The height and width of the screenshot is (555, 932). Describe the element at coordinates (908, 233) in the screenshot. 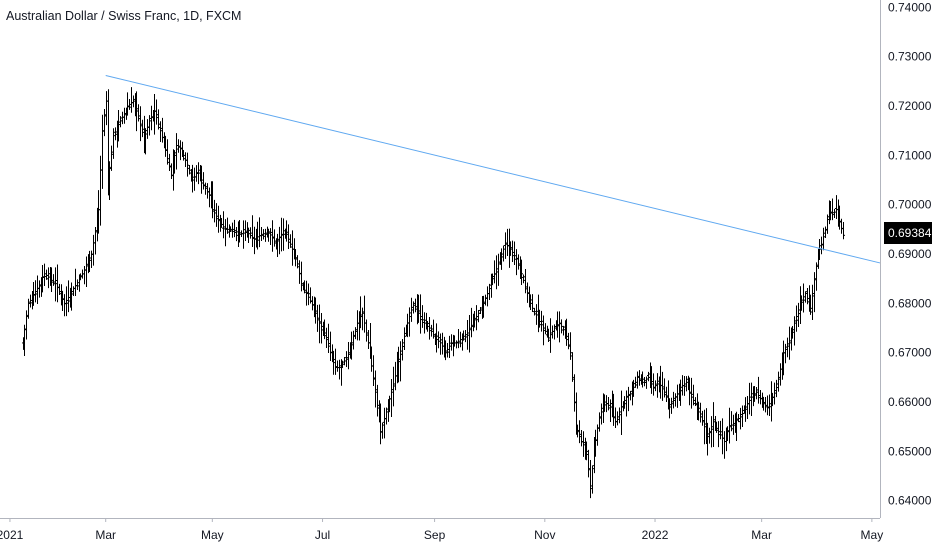

I see `last-price-tag: 0.69384` at that location.